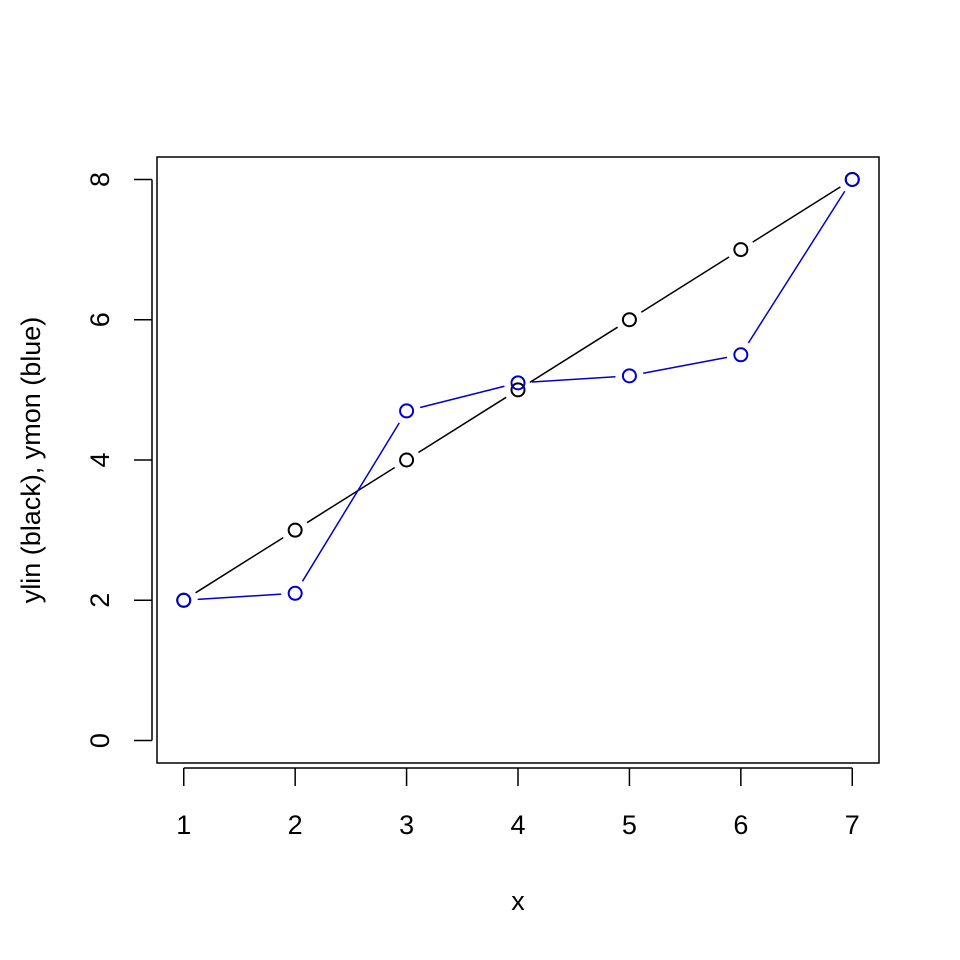  I want to click on x-axis: 1 2 3 4 5 6 7, so click(518, 803).